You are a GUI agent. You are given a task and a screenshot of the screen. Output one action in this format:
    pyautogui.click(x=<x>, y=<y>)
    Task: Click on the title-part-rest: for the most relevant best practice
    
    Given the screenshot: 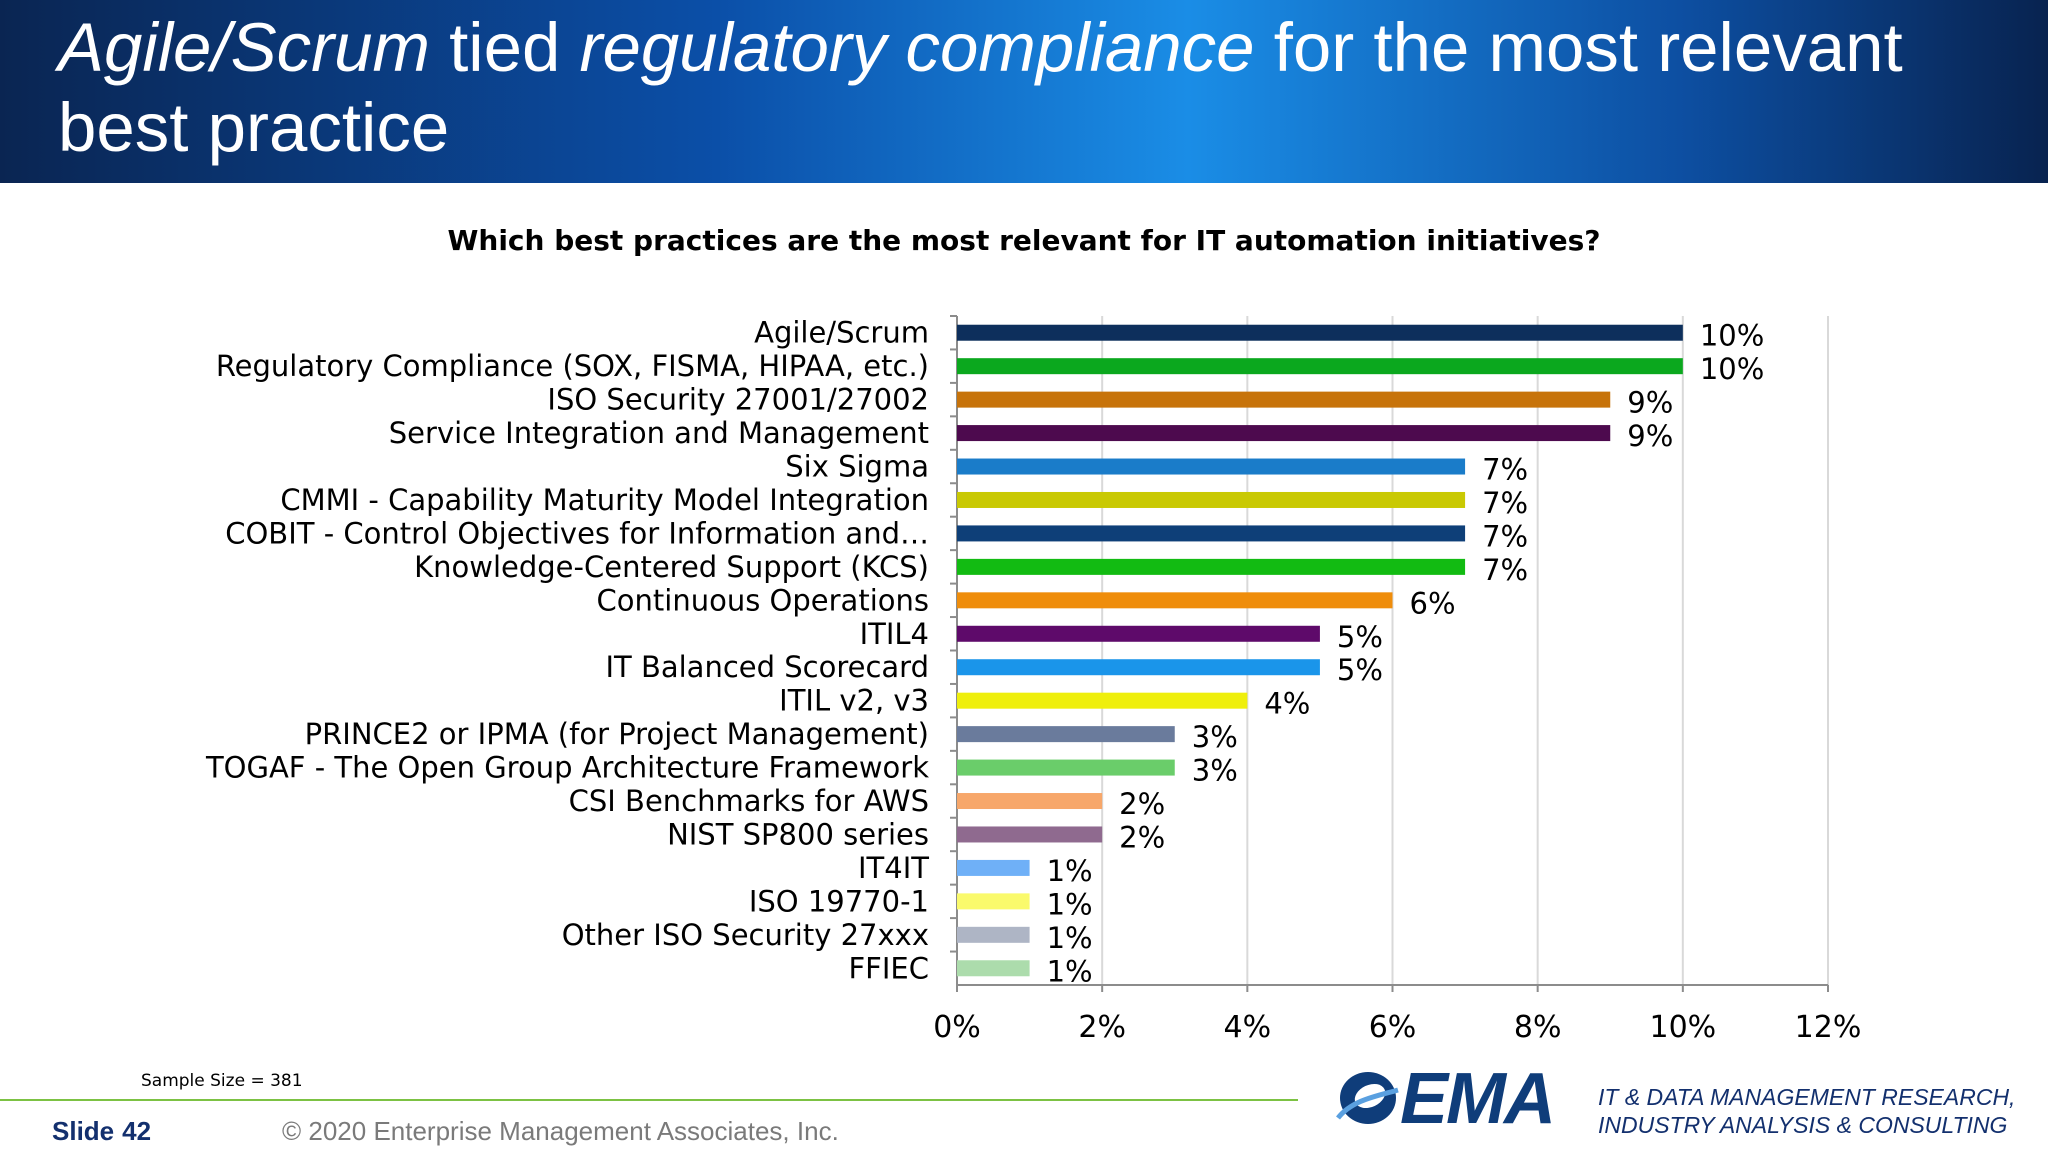 What is the action you would take?
    pyautogui.click(x=980, y=87)
    